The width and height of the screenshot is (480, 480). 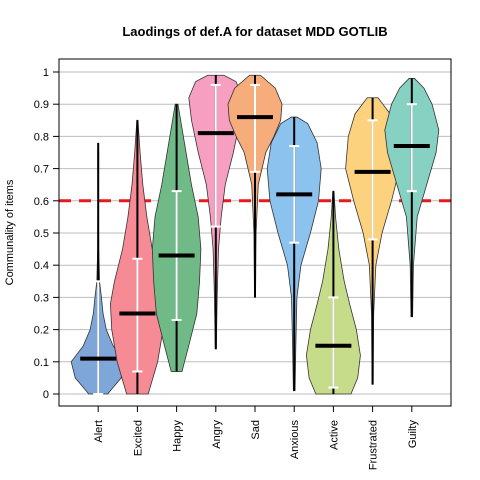 What do you see at coordinates (98, 268) in the screenshot?
I see `violin-alert` at bounding box center [98, 268].